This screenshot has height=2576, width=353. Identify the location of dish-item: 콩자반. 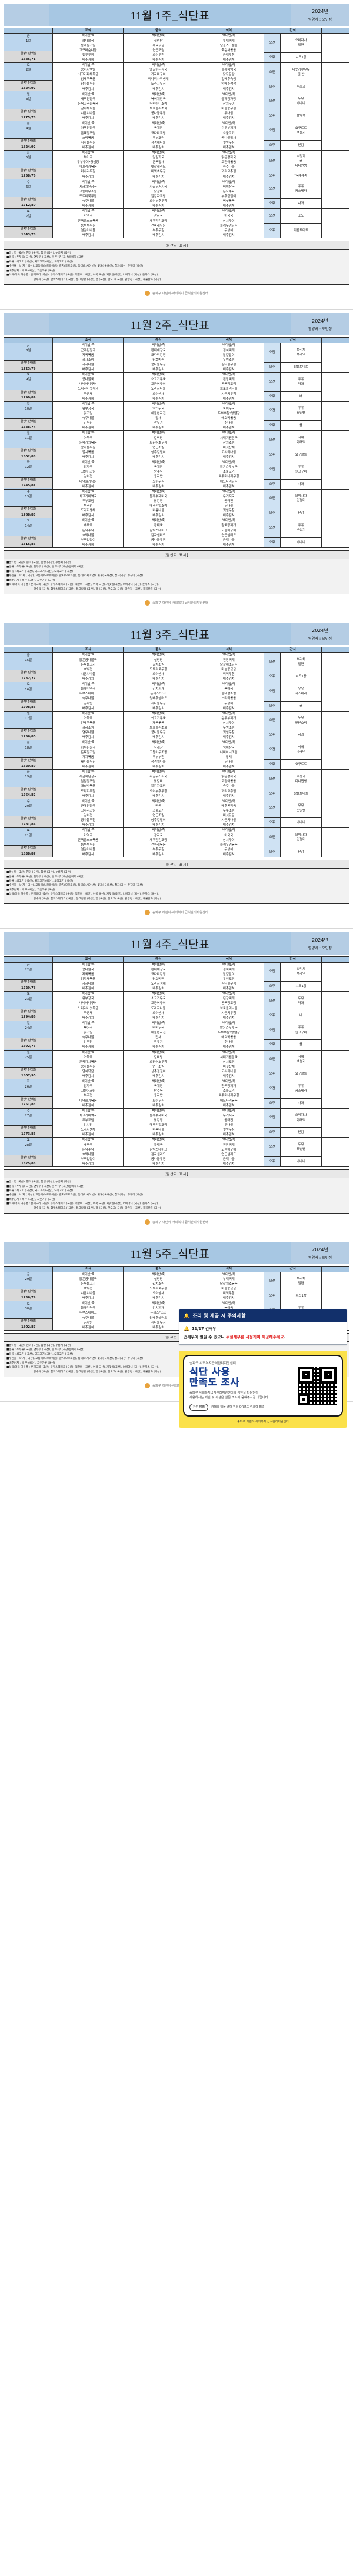
(159, 1096).